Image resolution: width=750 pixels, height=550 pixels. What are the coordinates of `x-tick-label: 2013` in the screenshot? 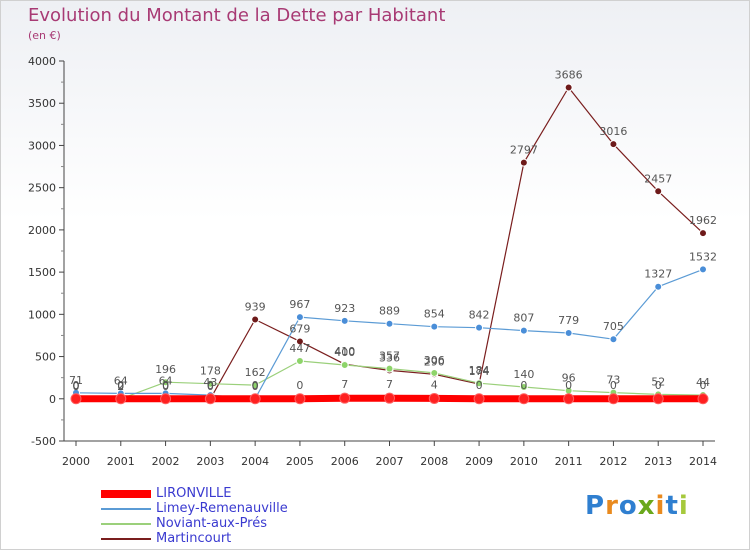 It's located at (658, 461).